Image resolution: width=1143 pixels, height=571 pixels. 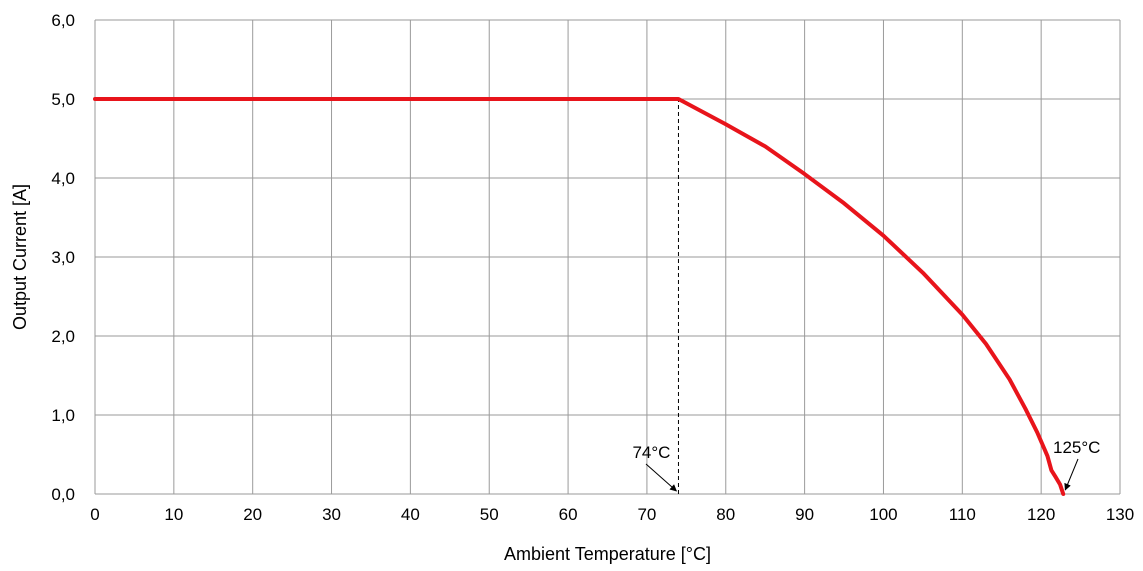 What do you see at coordinates (94, 514) in the screenshot?
I see `x-tick-label: 0` at bounding box center [94, 514].